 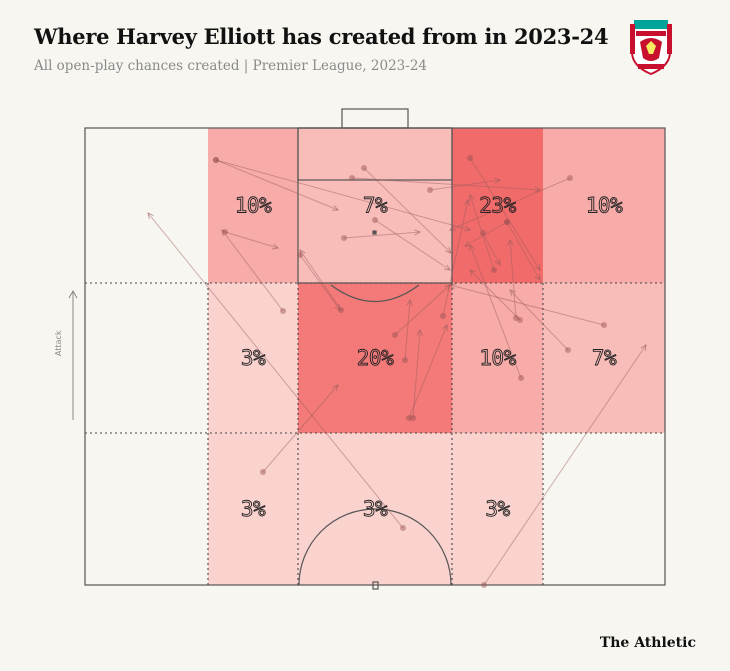 What do you see at coordinates (647, 643) in the screenshot?
I see `the-athletic-logo: The Athletic` at bounding box center [647, 643].